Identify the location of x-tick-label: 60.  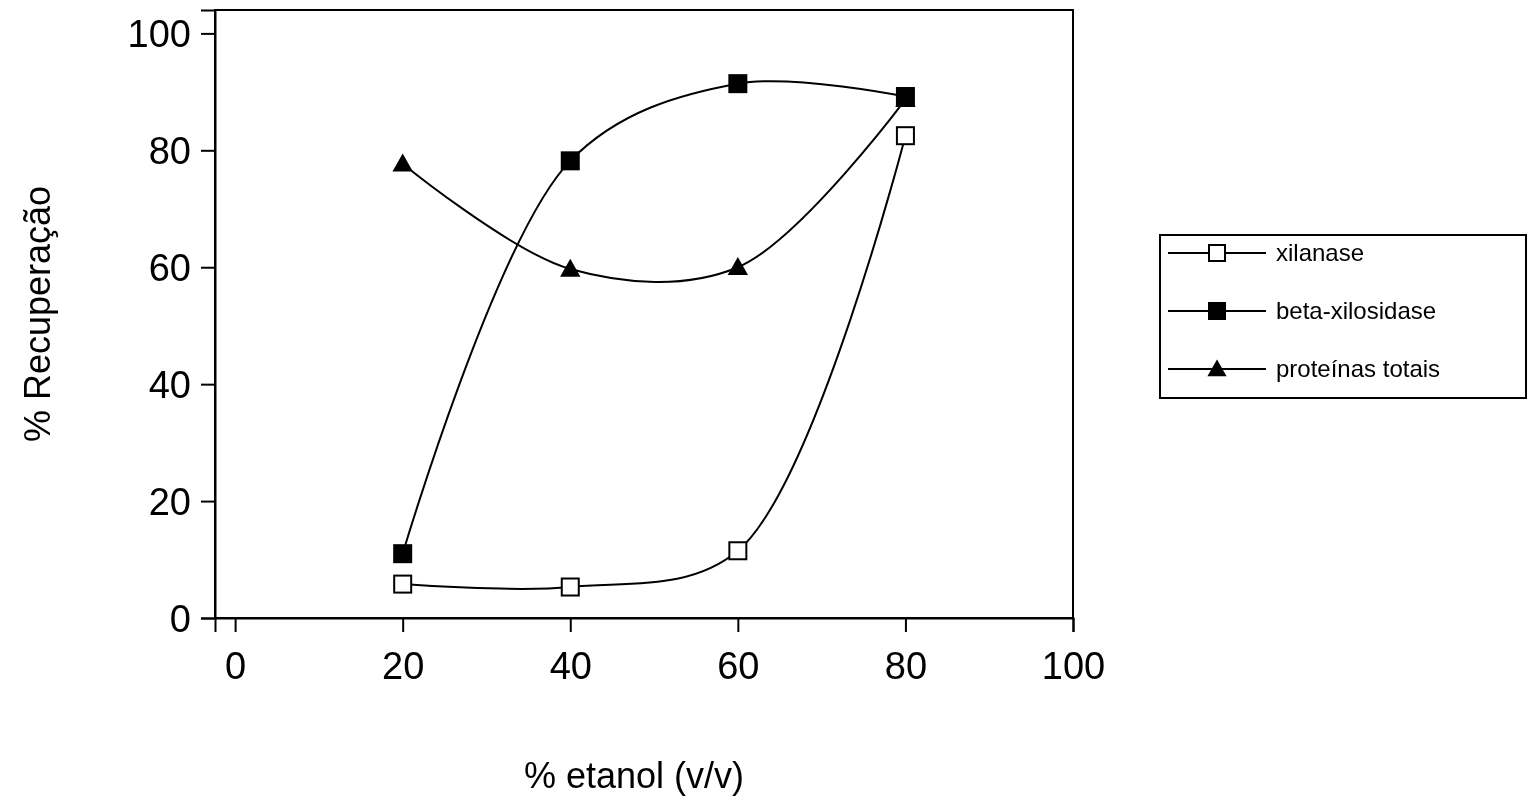
(738, 665).